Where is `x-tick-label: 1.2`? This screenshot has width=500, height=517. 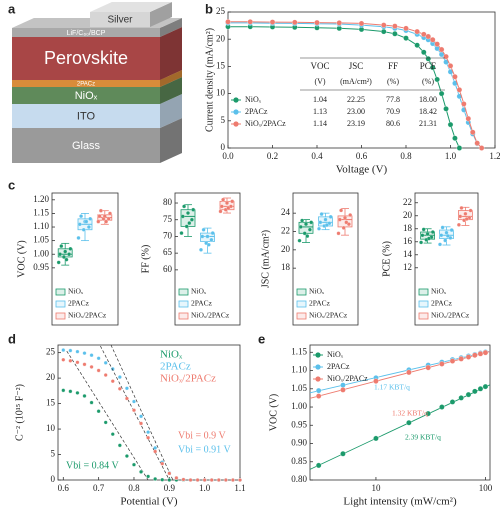 x-tick-label: 1.2 is located at coordinates (494, 156).